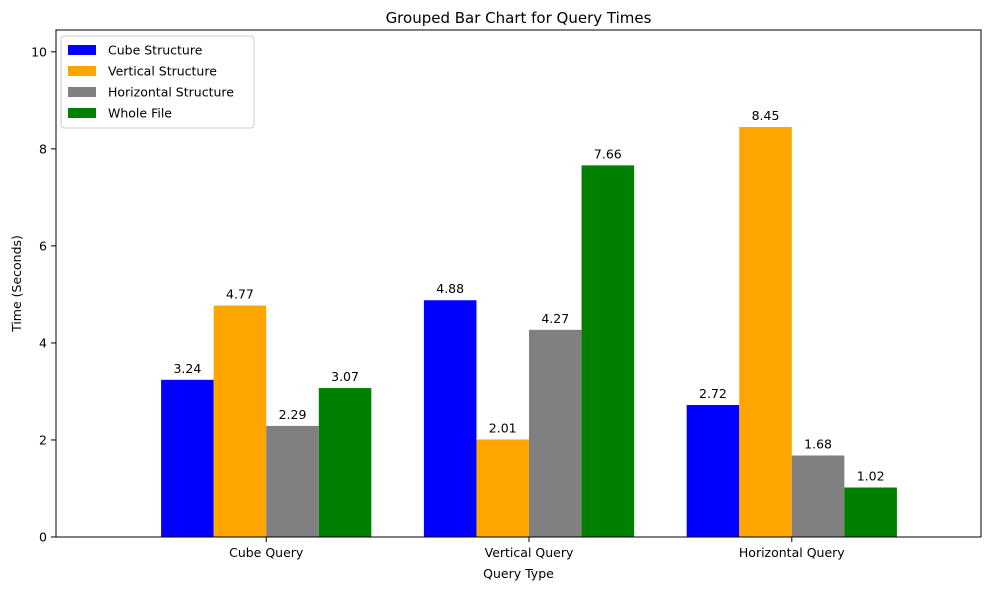 The width and height of the screenshot is (989, 590). Describe the element at coordinates (529, 552) in the screenshot. I see `x-tick-label-vertical-query: Vertical Query` at that location.